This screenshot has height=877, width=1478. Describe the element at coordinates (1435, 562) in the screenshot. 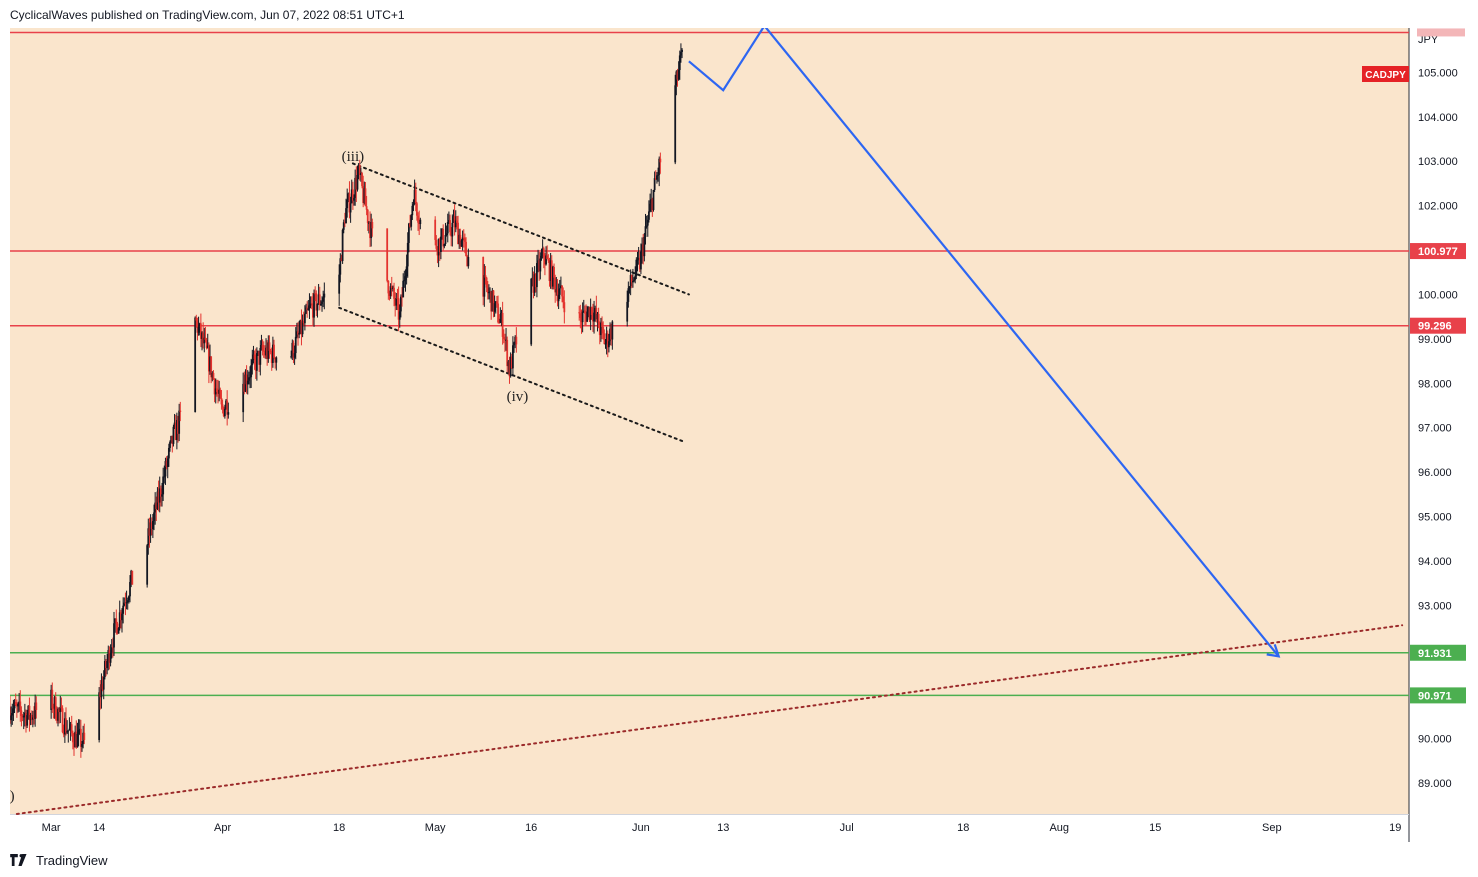

I see `price-tick-label: 94.000` at that location.